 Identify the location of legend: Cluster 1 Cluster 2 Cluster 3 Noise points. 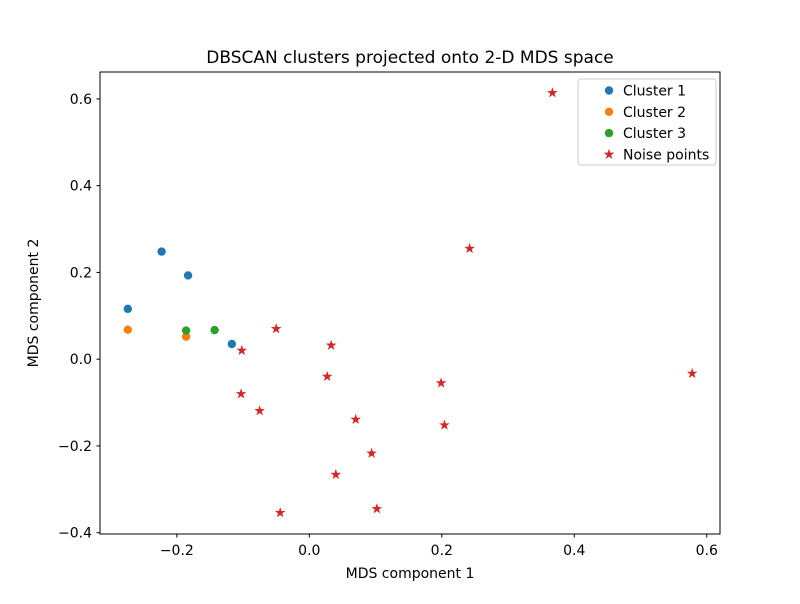
(647, 122).